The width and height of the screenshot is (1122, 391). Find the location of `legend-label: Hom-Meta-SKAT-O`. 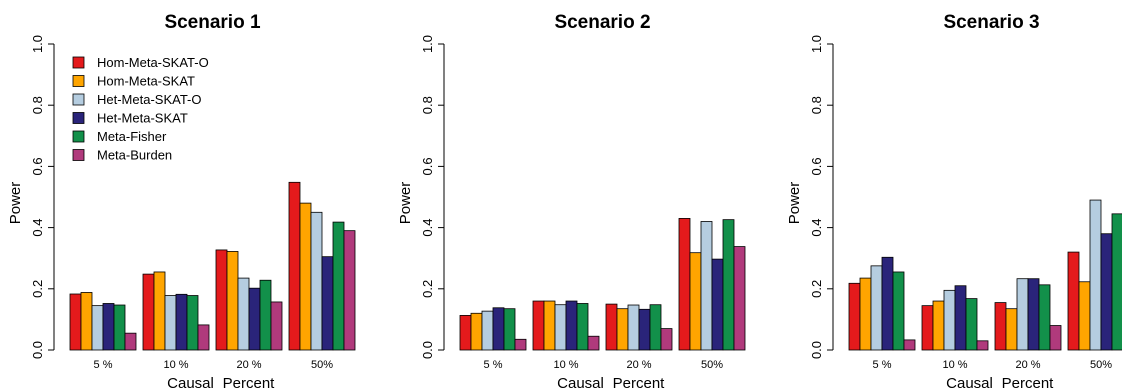

legend-label: Hom-Meta-SKAT-O is located at coordinates (153, 62).